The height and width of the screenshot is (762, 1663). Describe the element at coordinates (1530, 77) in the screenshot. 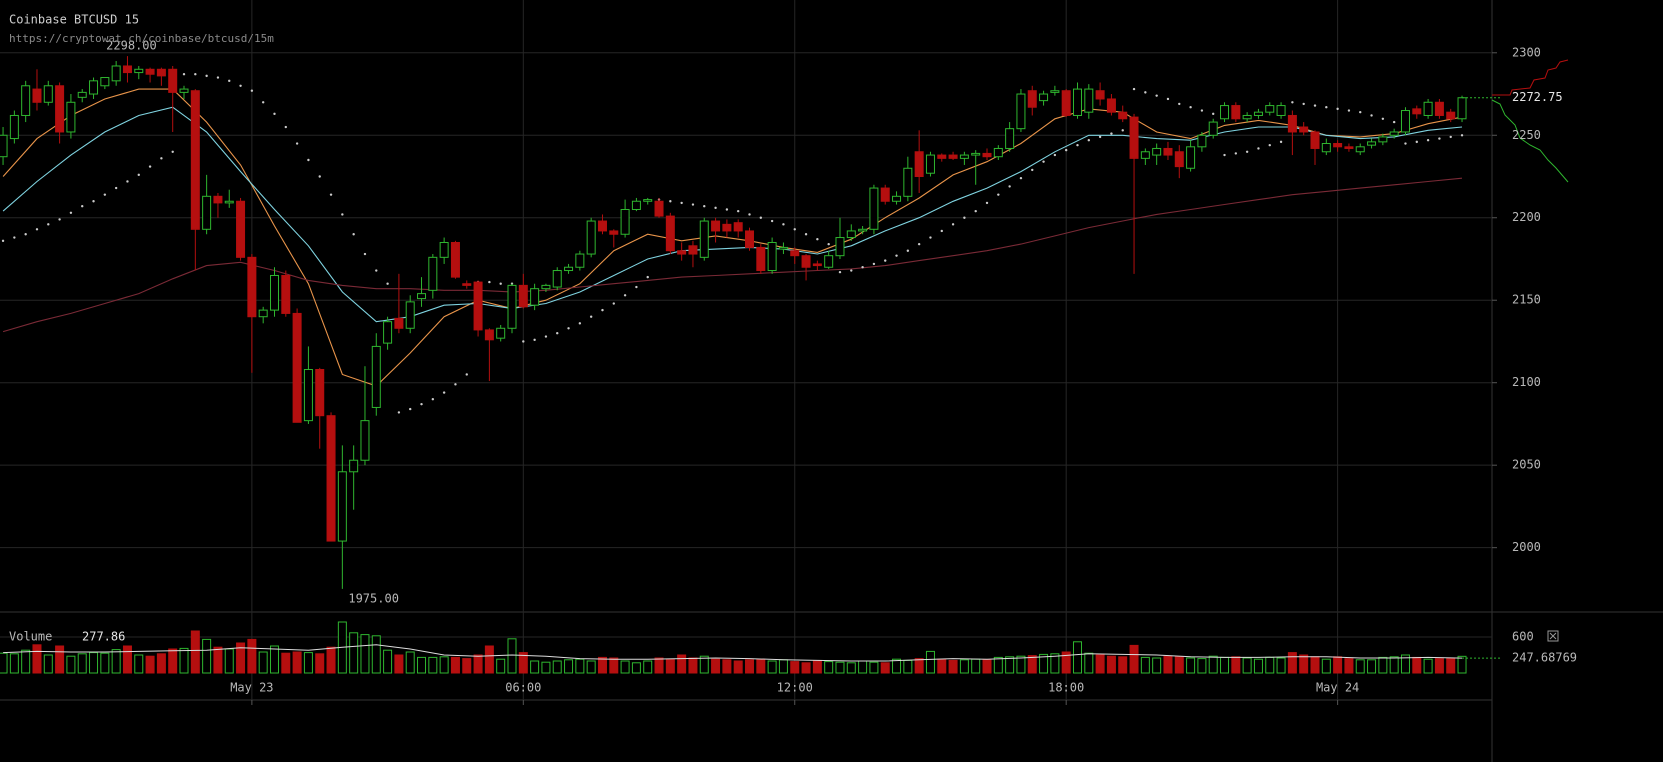

I see `depth-ask` at that location.